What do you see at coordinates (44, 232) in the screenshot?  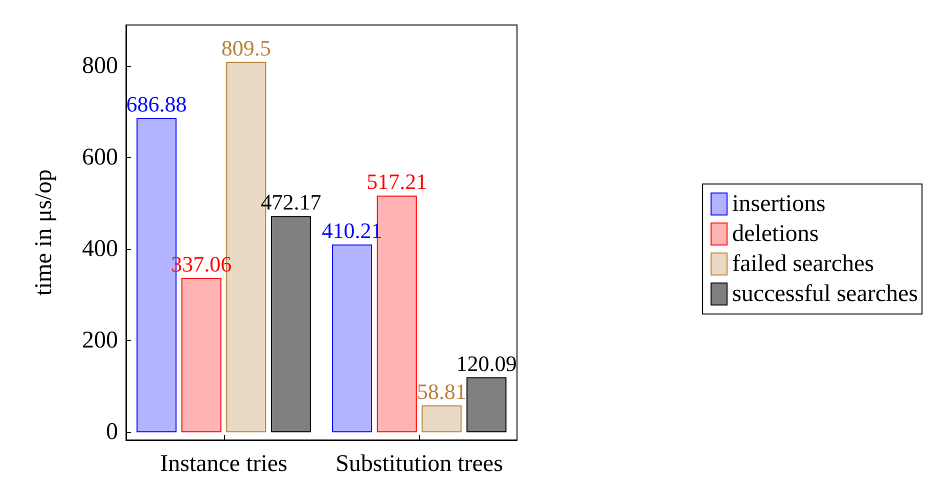 I see `y-axis-title: time in μs/op` at bounding box center [44, 232].